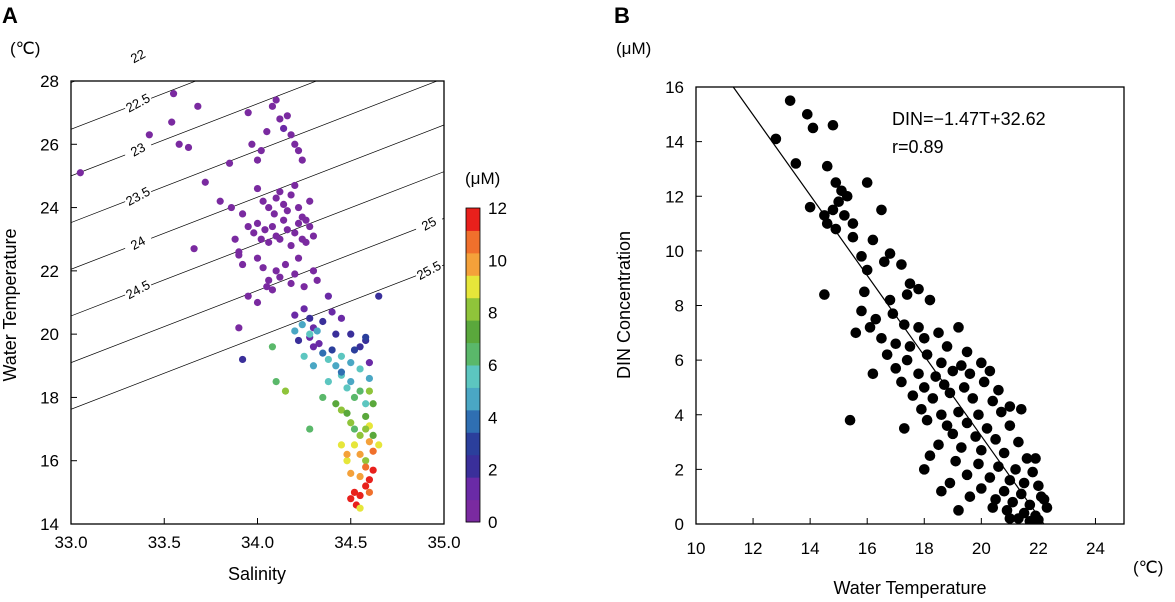 This screenshot has width=1175, height=602. What do you see at coordinates (624, 305) in the screenshot?
I see `panel-b-ylabel: DIN Concentration` at bounding box center [624, 305].